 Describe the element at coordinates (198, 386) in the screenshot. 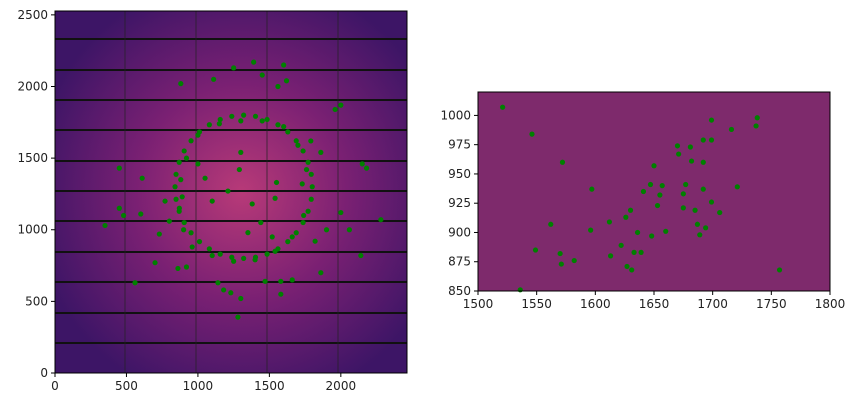

I see `x-tick-label: 1000` at that location.